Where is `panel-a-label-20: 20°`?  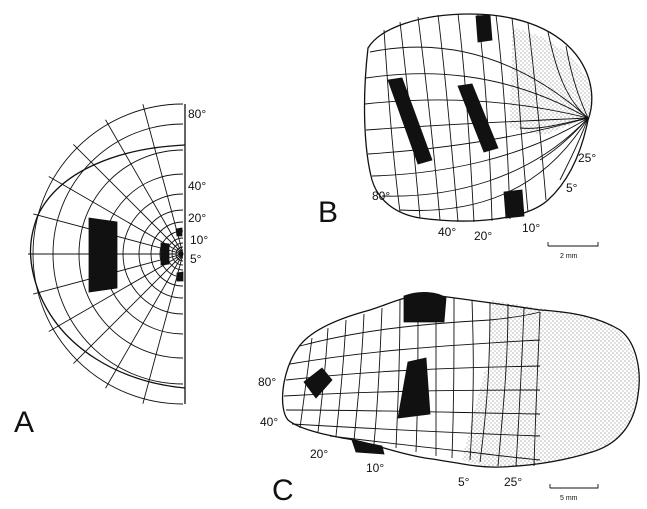 panel-a-label-20: 20° is located at coordinates (197, 218).